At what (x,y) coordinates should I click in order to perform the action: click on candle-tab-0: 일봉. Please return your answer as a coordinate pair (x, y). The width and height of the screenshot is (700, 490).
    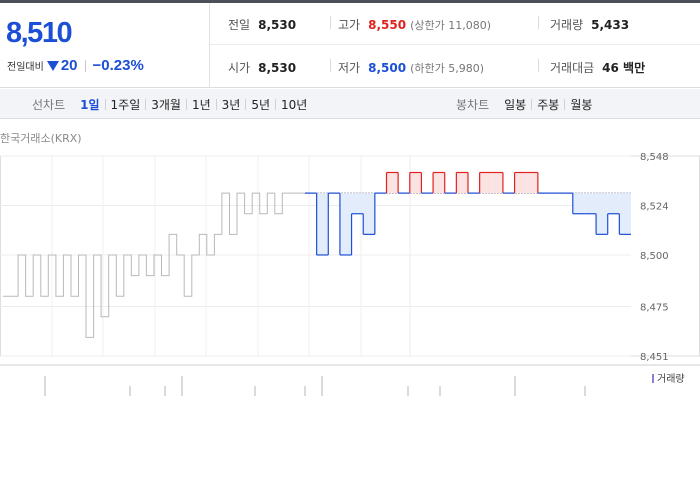
    Looking at the image, I should click on (515, 104).